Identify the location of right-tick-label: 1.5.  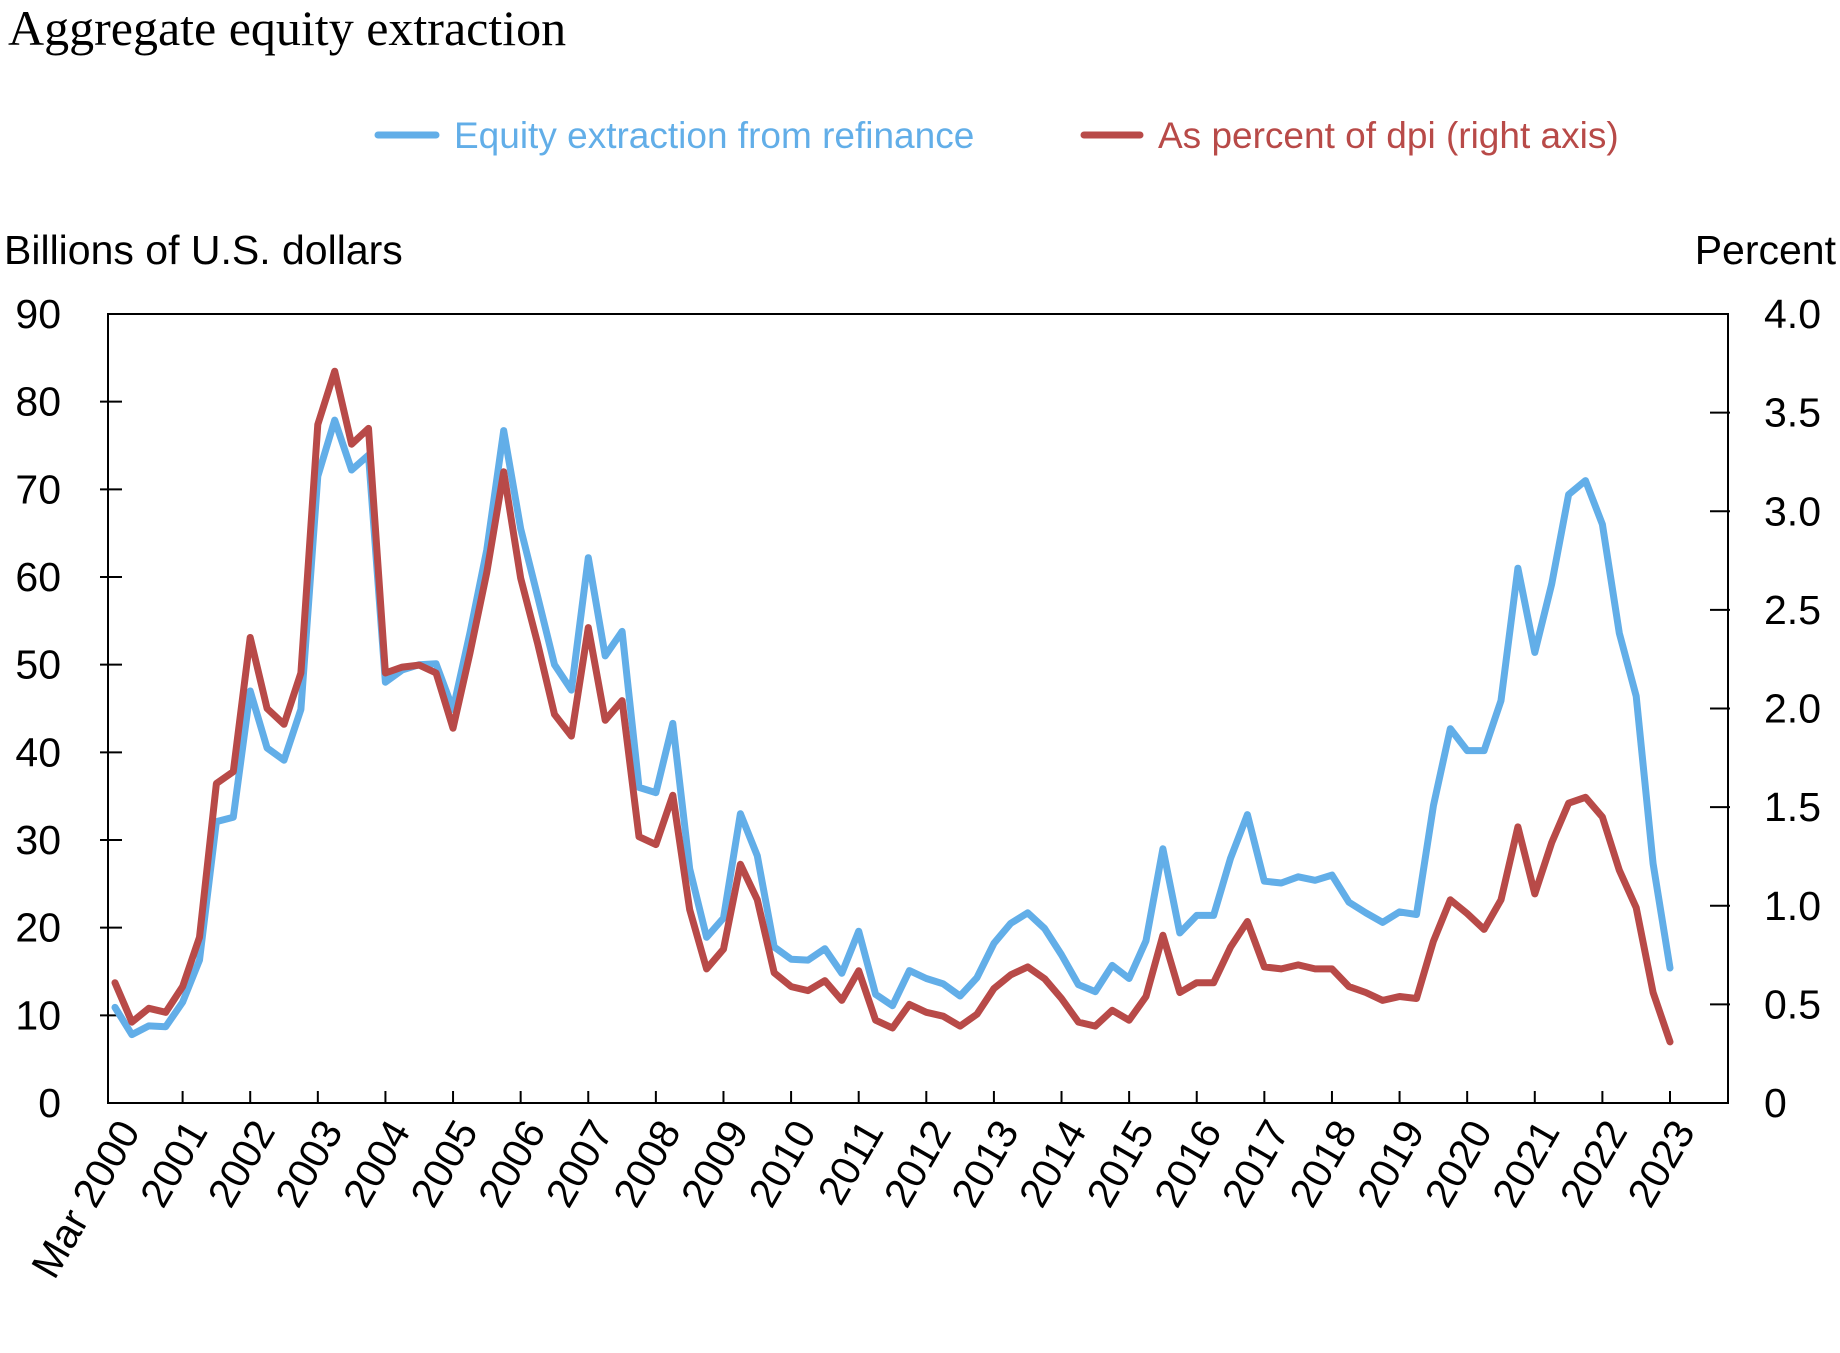
(1792, 807).